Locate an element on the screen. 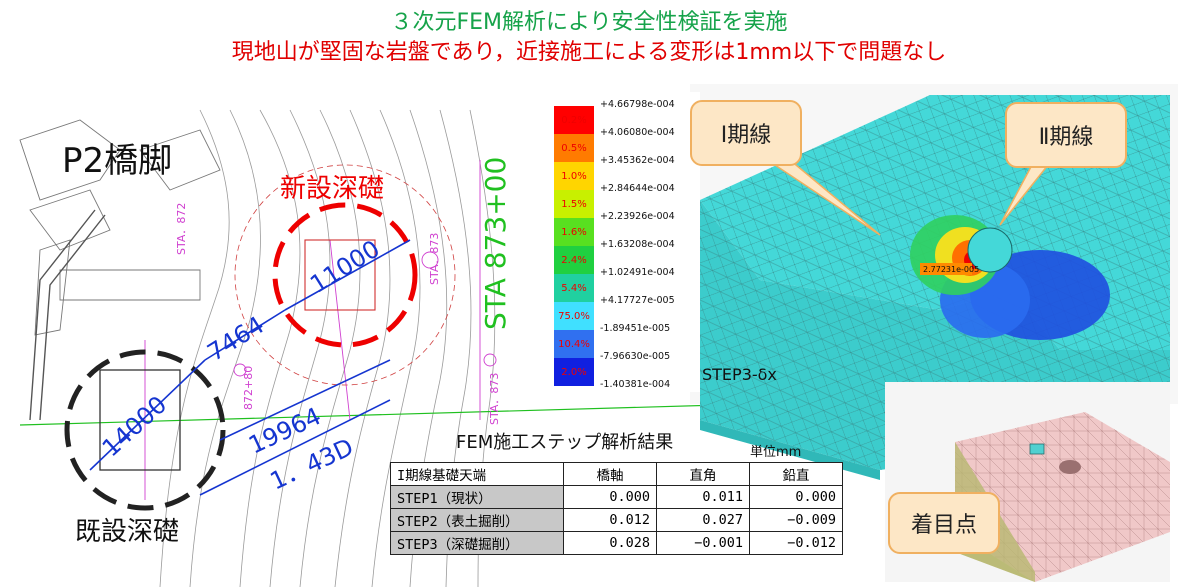 Image resolution: width=1178 pixels, height=587 pixels. road is located at coordinates (67, 315).